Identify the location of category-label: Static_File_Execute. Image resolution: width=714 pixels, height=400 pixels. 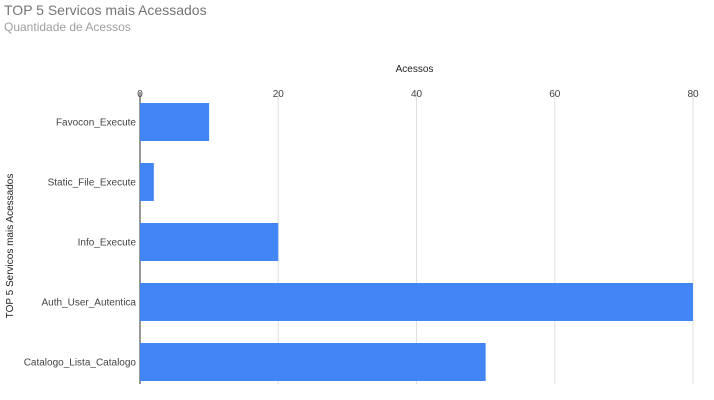
(92, 183).